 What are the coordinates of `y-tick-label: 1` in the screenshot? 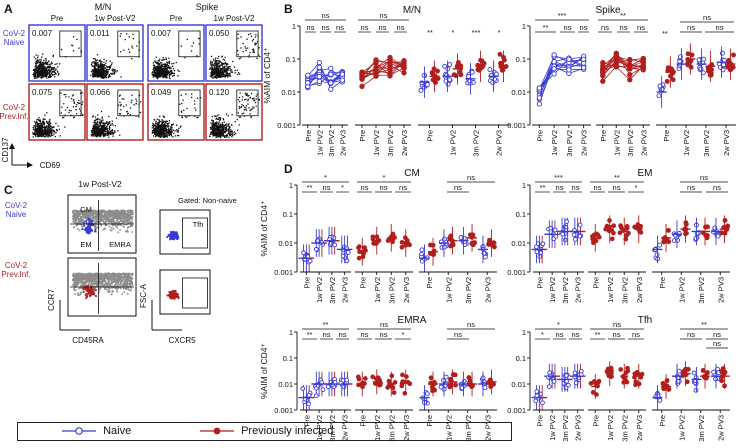 It's located at (524, 26).